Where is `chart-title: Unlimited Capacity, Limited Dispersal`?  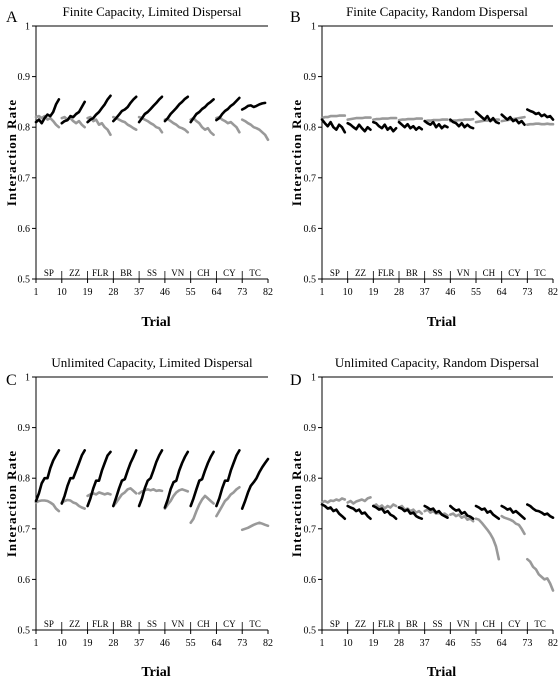
chart-title: Unlimited Capacity, Limited Dispersal is located at coordinates (152, 362).